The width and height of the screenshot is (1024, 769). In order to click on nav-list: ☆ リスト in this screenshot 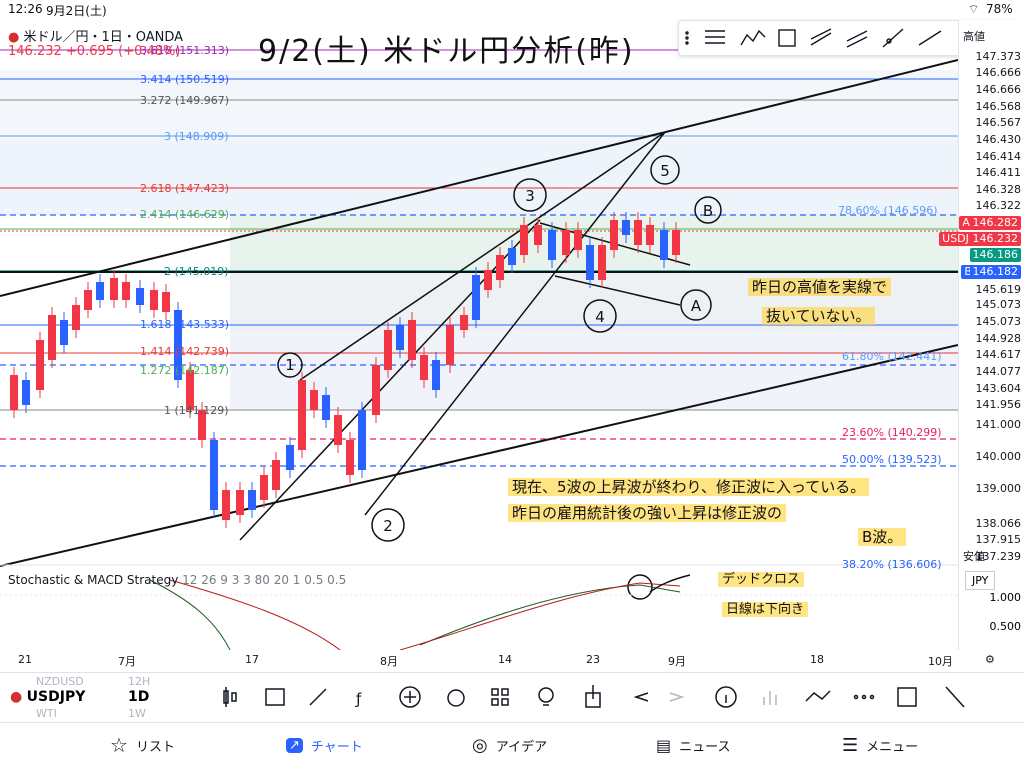, I will do `click(142, 745)`.